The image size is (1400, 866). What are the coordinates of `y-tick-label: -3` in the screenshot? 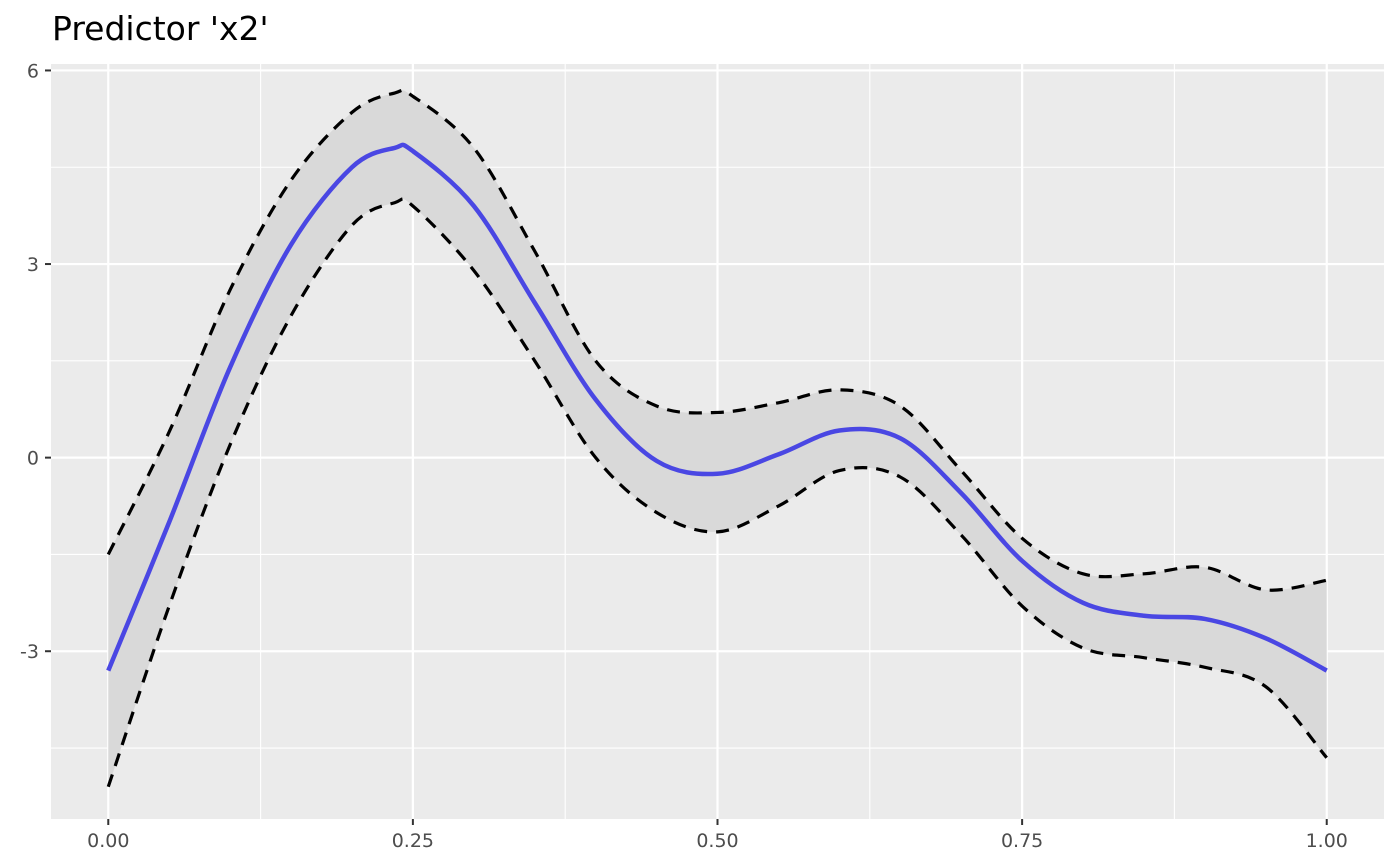 It's located at (29, 652).